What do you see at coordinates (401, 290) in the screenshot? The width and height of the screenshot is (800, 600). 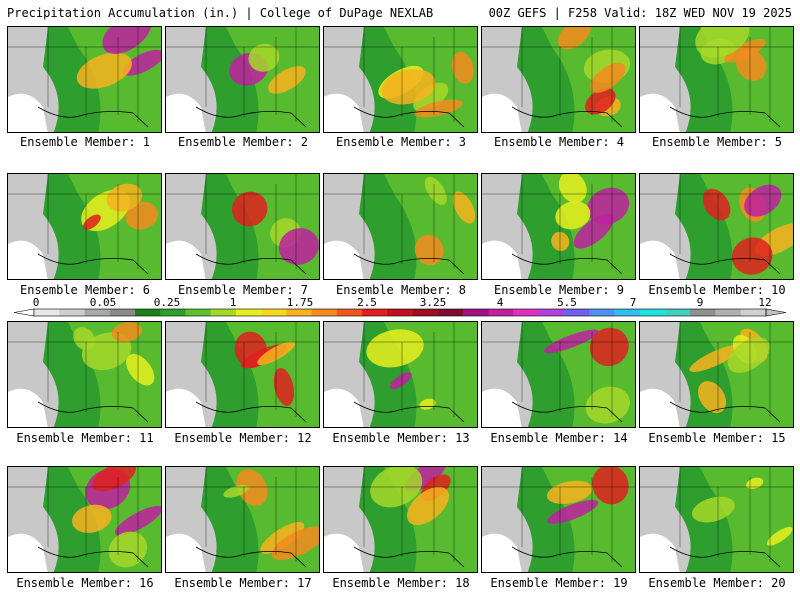 I see `member-label-8: Ensemble Member: 8` at bounding box center [401, 290].